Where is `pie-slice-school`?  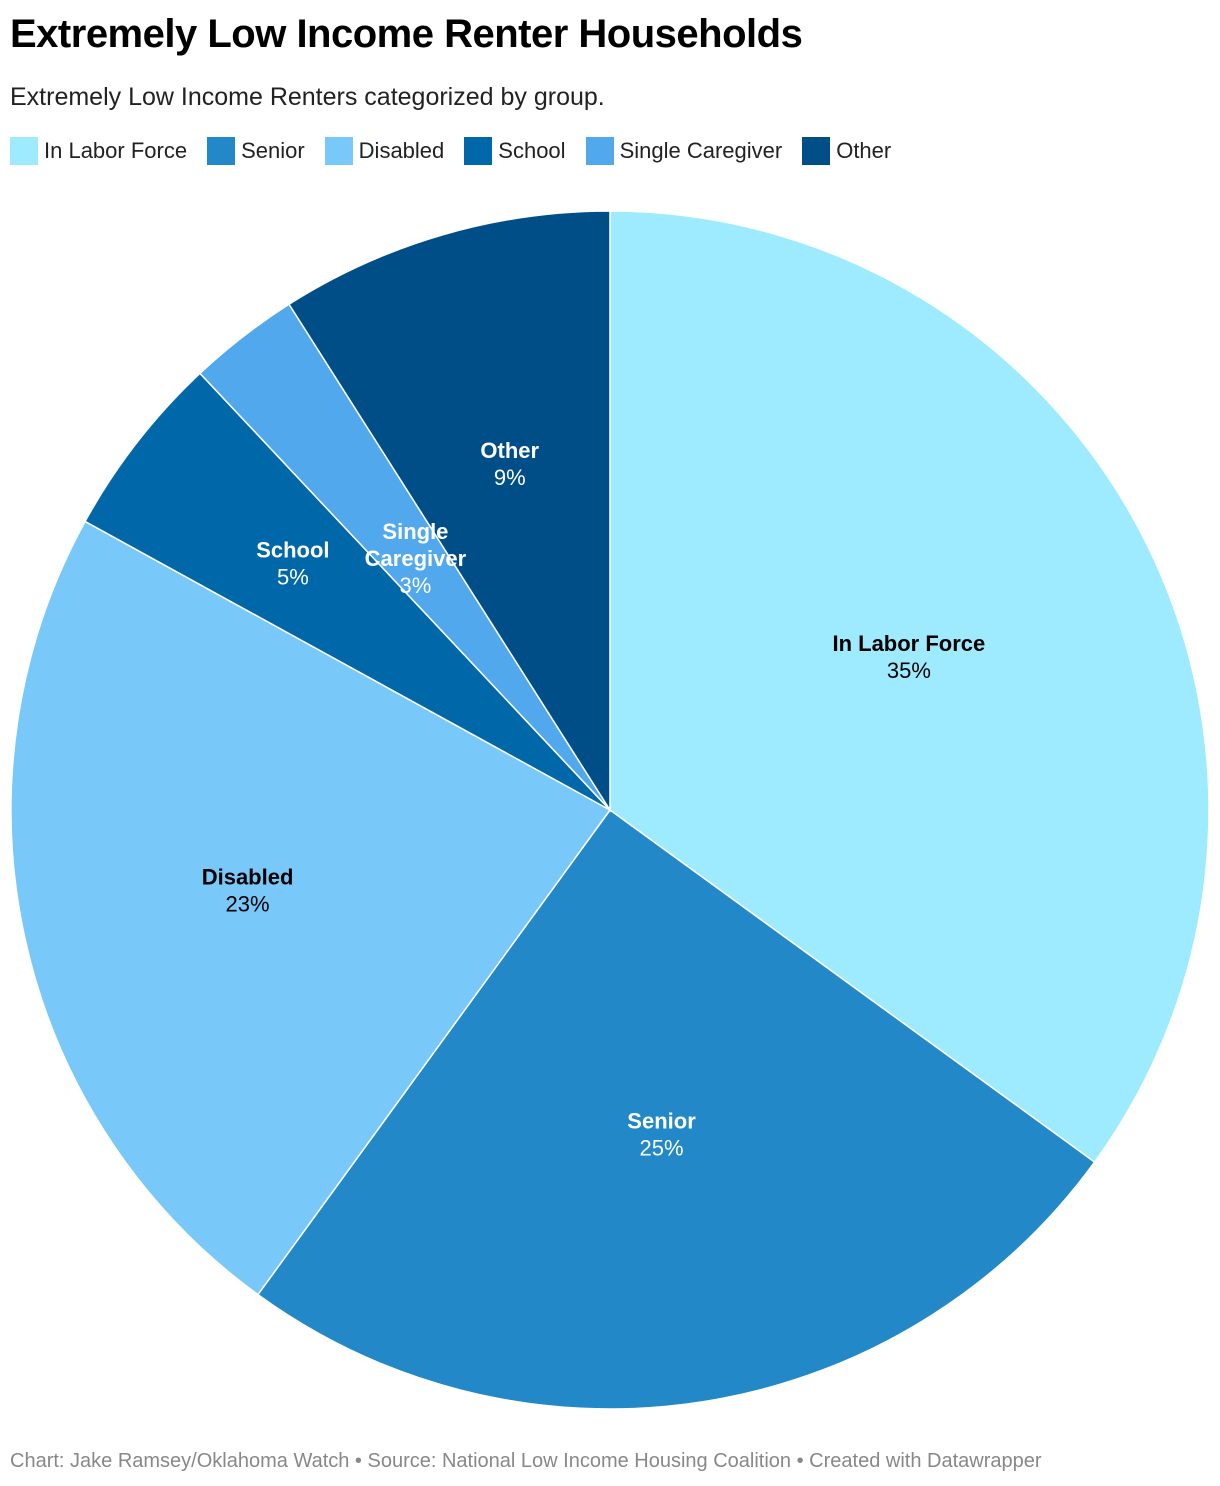 pie-slice-school is located at coordinates (347, 591).